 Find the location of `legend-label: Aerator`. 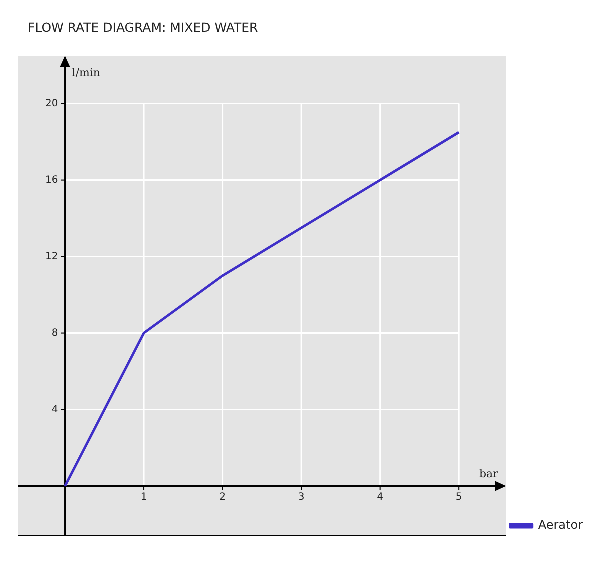

legend-label: Aerator is located at coordinates (561, 525).